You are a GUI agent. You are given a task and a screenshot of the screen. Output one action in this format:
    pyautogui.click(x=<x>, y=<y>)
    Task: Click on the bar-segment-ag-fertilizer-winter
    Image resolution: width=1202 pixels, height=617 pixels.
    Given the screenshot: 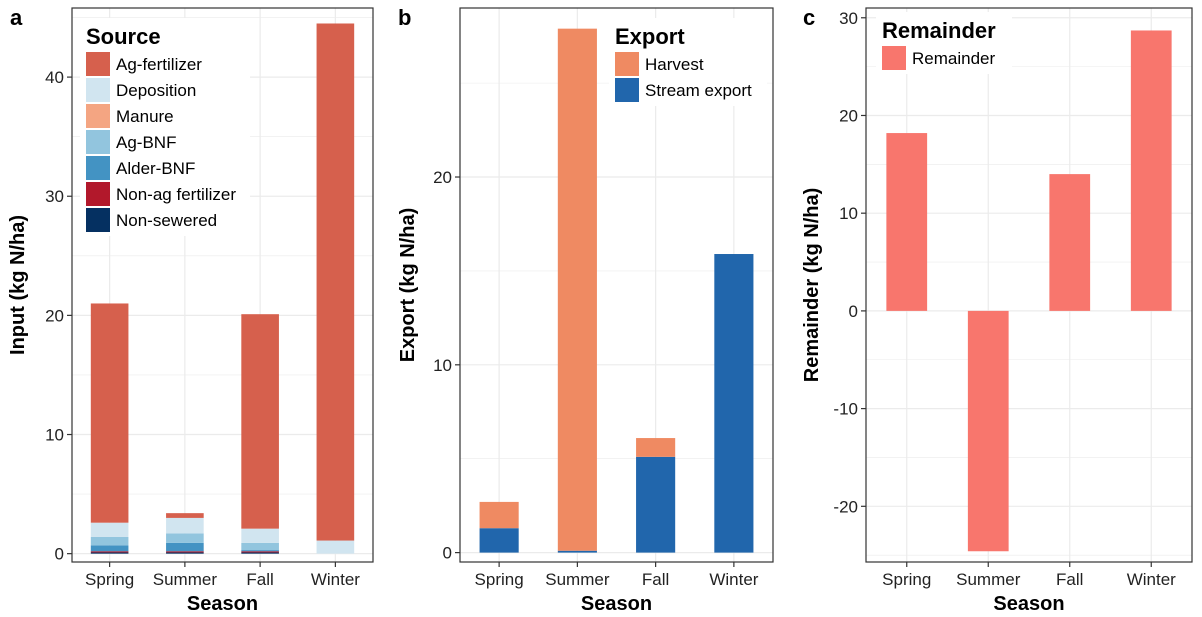 What is the action you would take?
    pyautogui.click(x=336, y=281)
    